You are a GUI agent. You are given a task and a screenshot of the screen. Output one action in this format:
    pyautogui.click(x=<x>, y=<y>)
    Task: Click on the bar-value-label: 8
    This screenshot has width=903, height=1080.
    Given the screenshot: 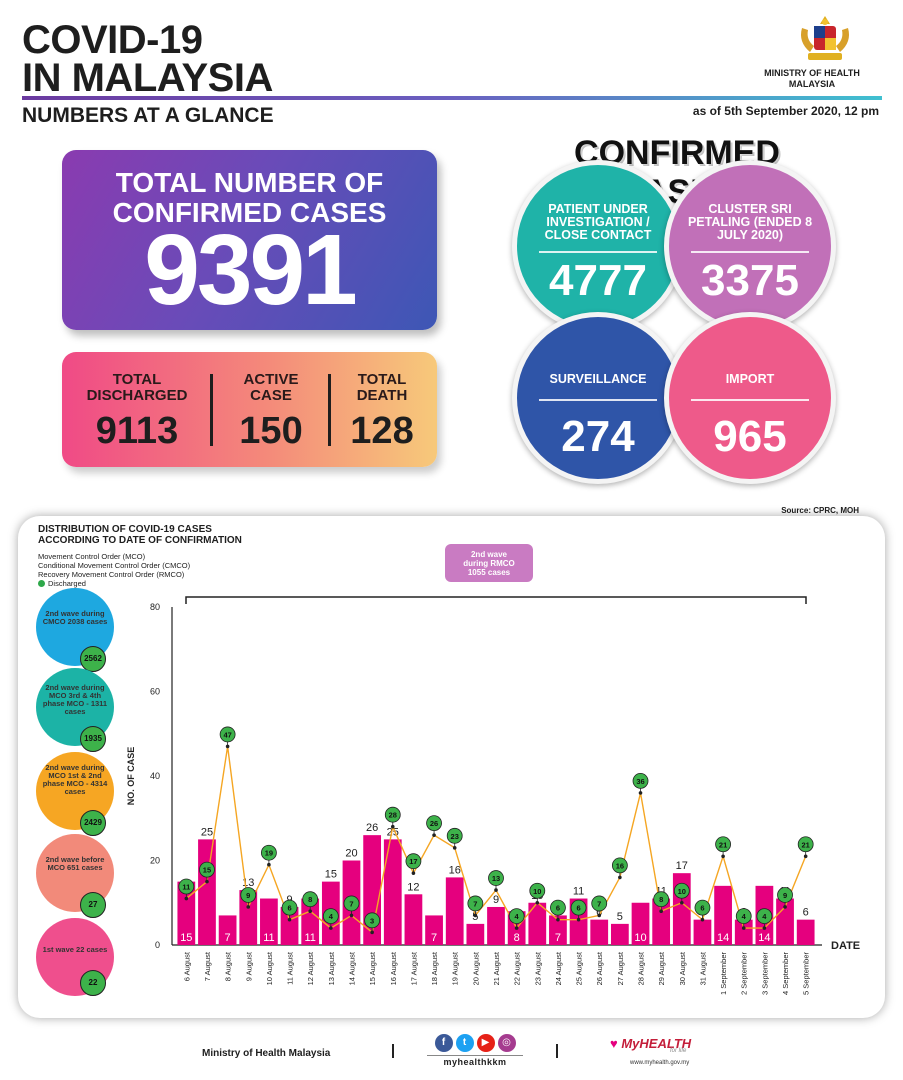 What is the action you would take?
    pyautogui.click(x=517, y=938)
    